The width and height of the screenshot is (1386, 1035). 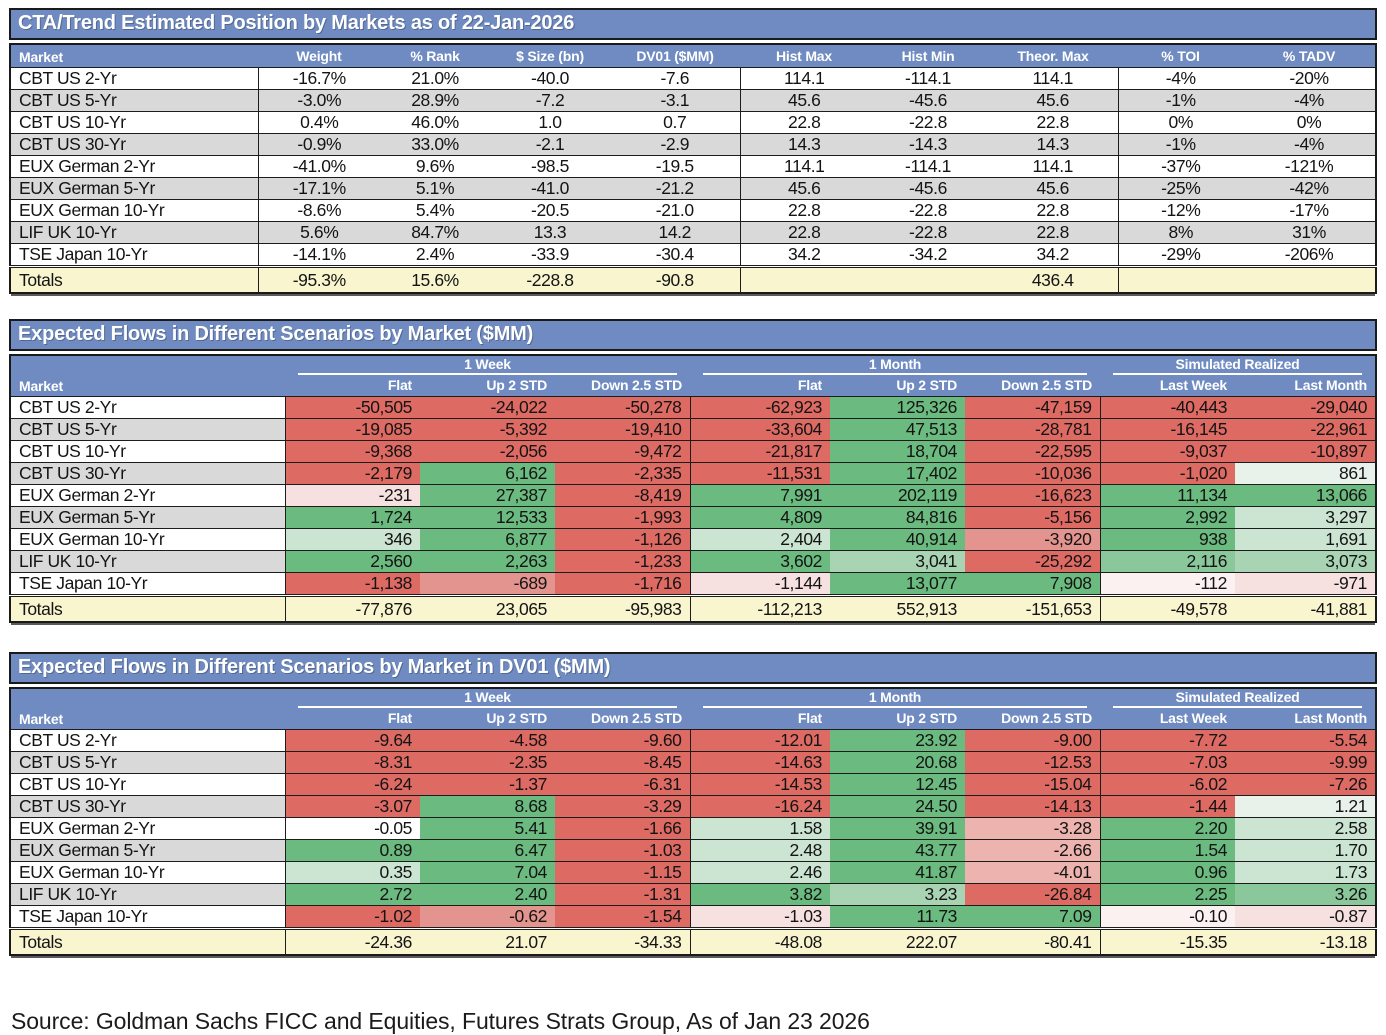 What do you see at coordinates (622, 517) in the screenshot?
I see `value-cell: -1,993` at bounding box center [622, 517].